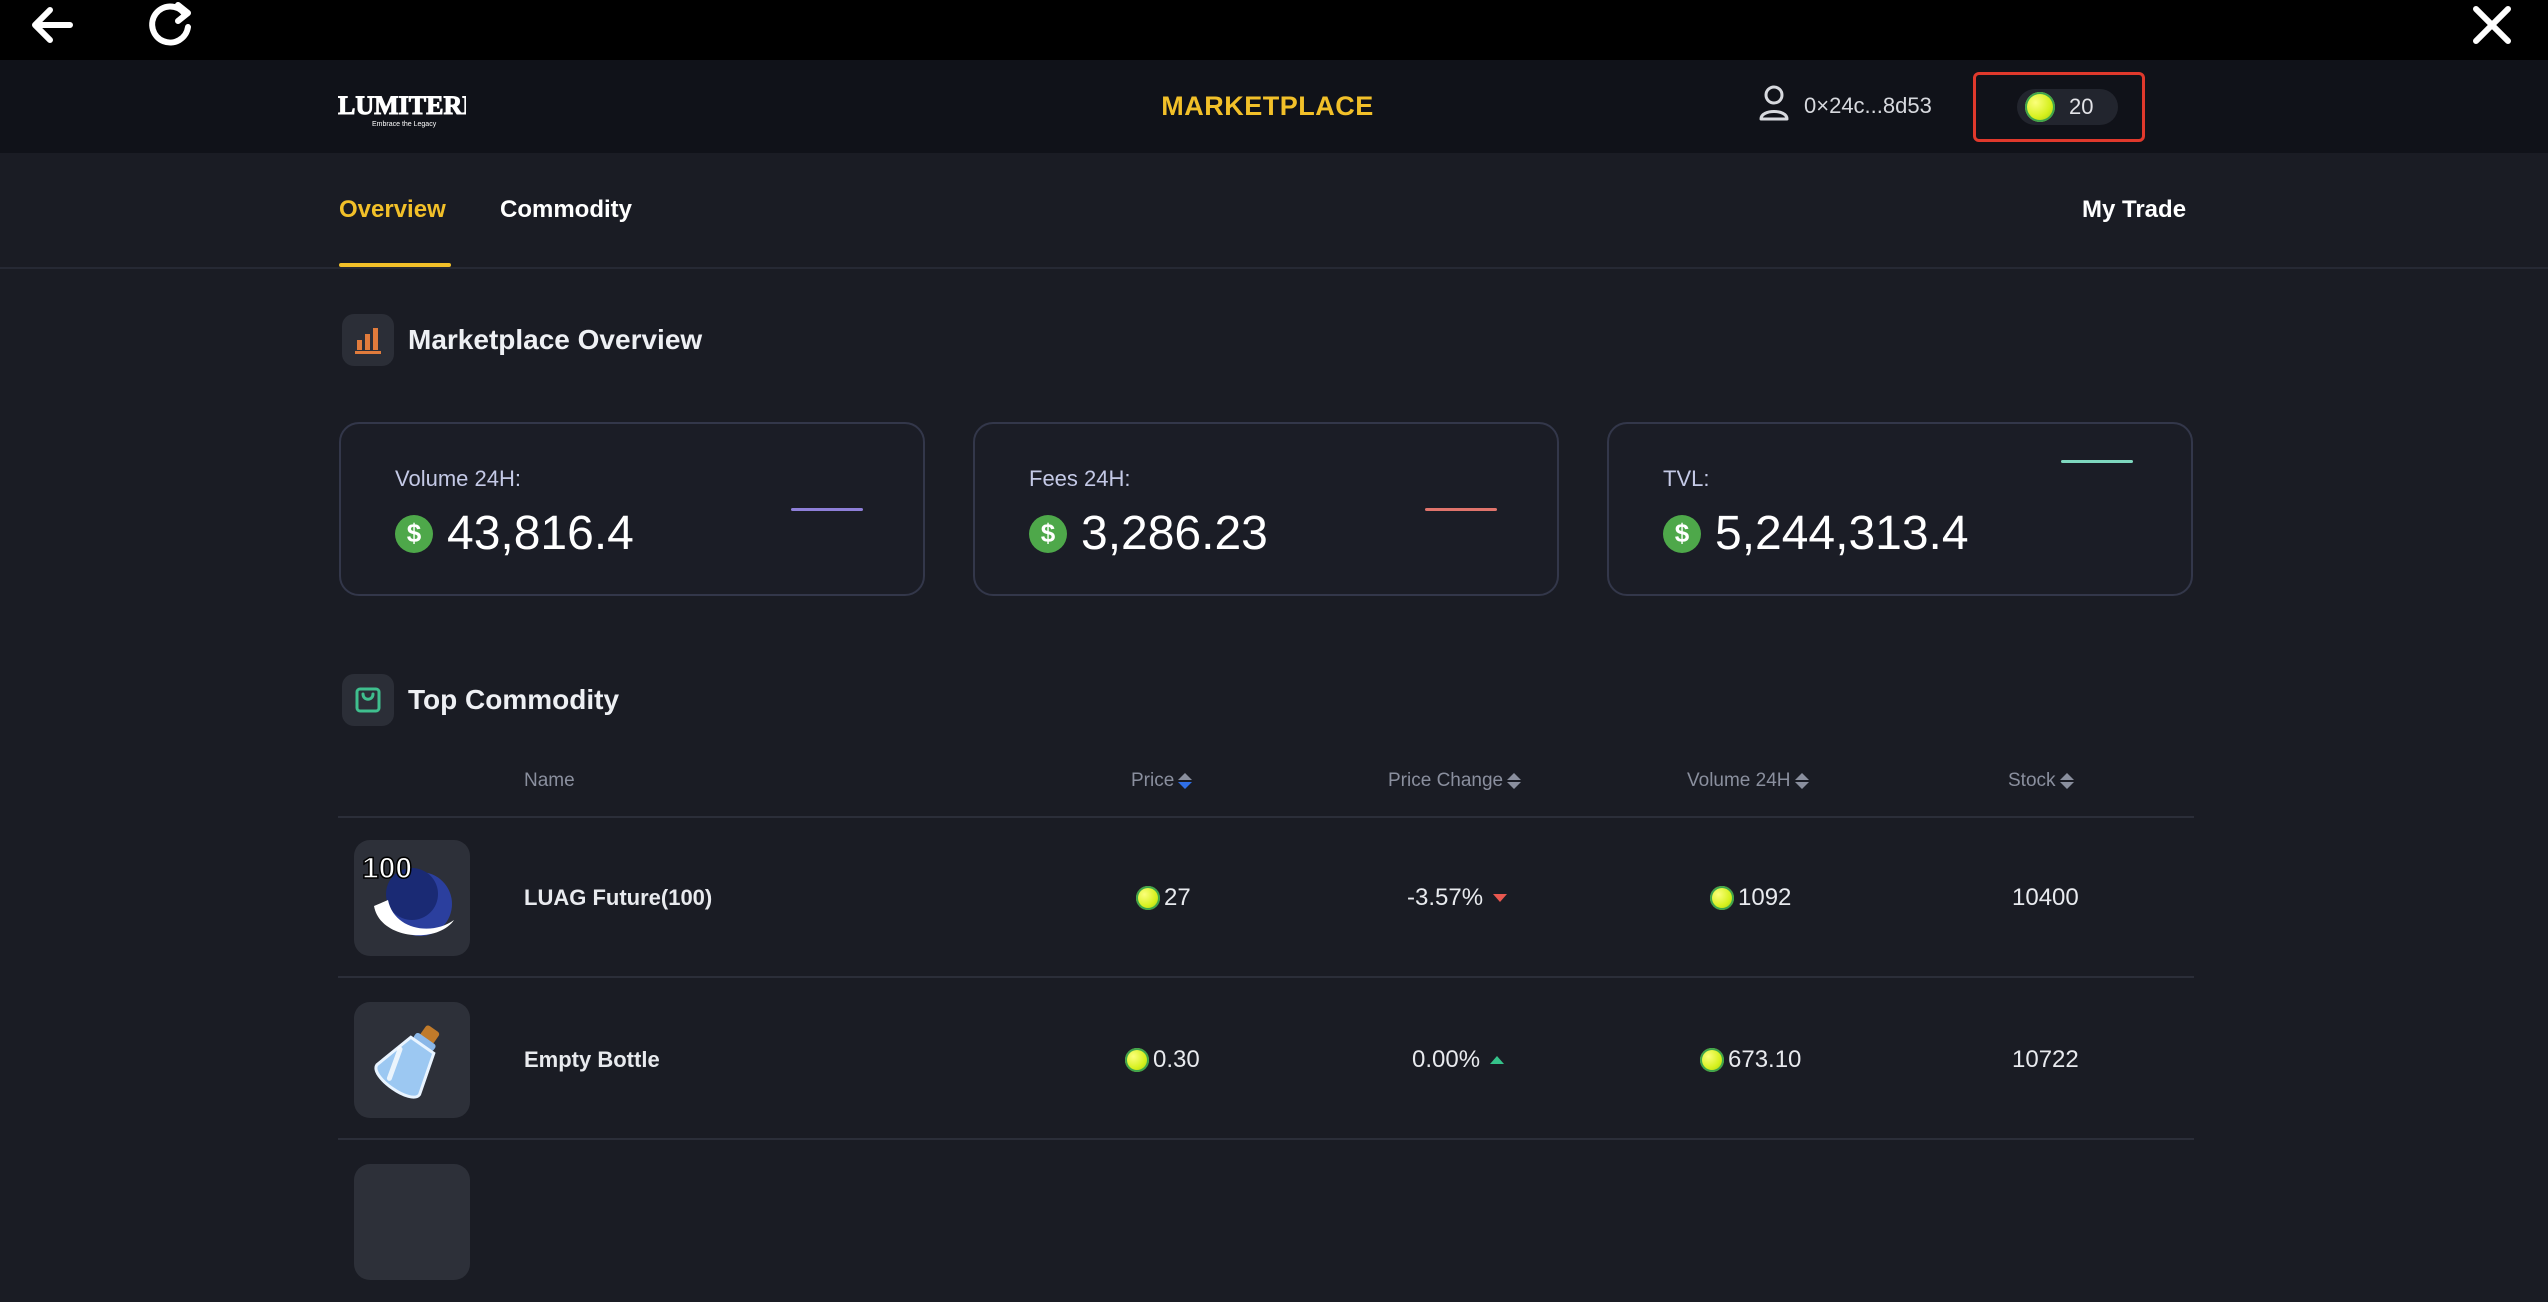  I want to click on fees-24h-card: Fees 24H: $ 3,286.23, so click(1266, 509).